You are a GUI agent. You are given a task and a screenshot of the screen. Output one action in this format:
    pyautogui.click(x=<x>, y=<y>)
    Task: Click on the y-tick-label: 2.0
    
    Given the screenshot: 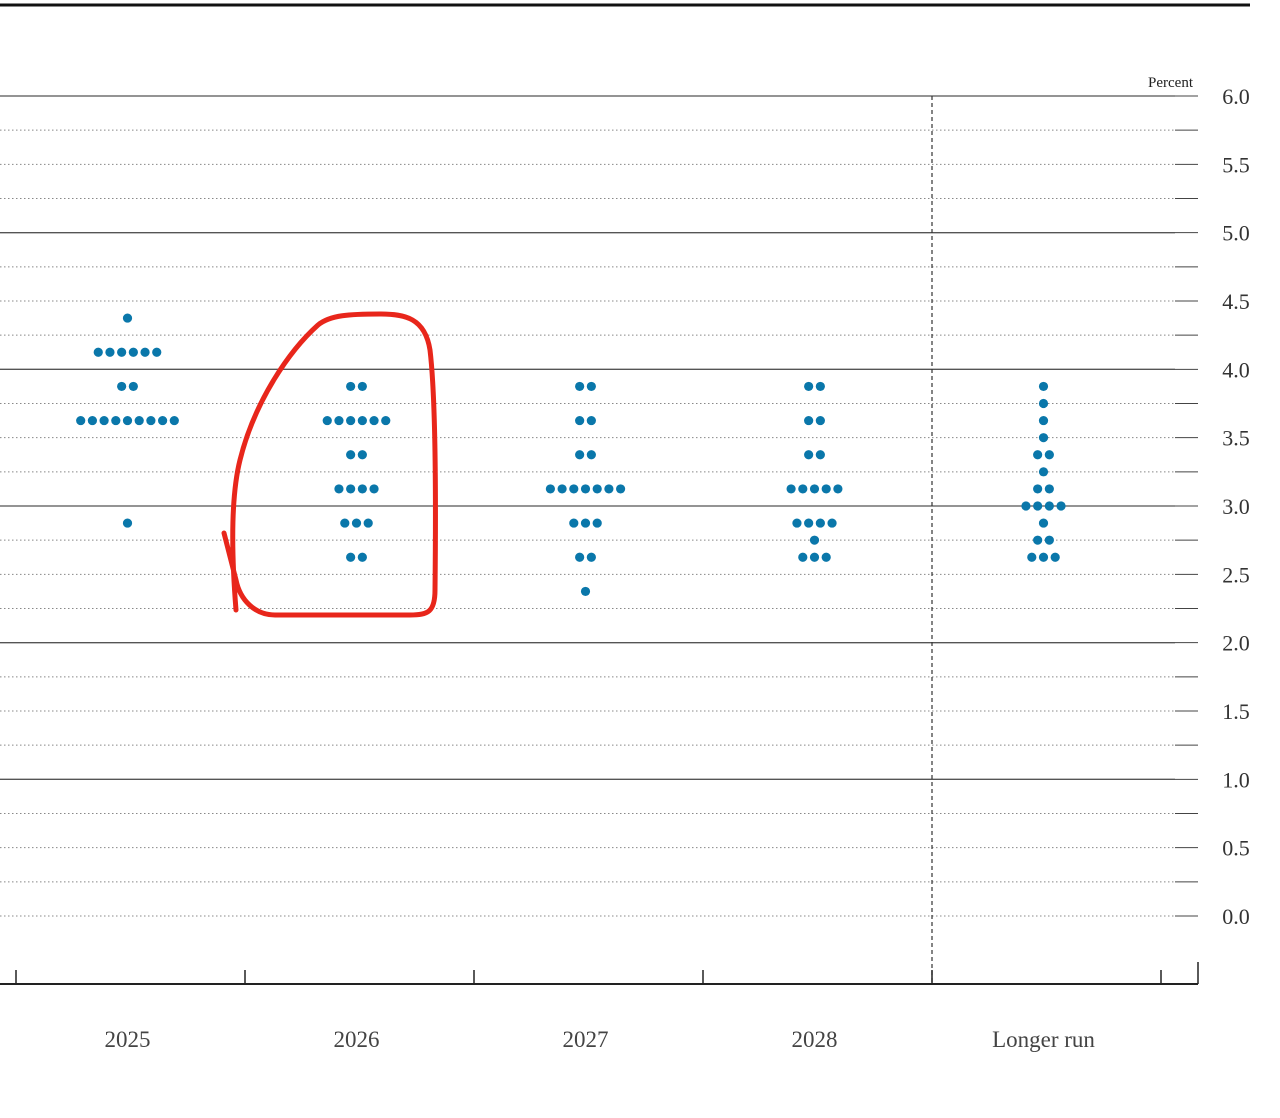 What is the action you would take?
    pyautogui.click(x=1236, y=643)
    